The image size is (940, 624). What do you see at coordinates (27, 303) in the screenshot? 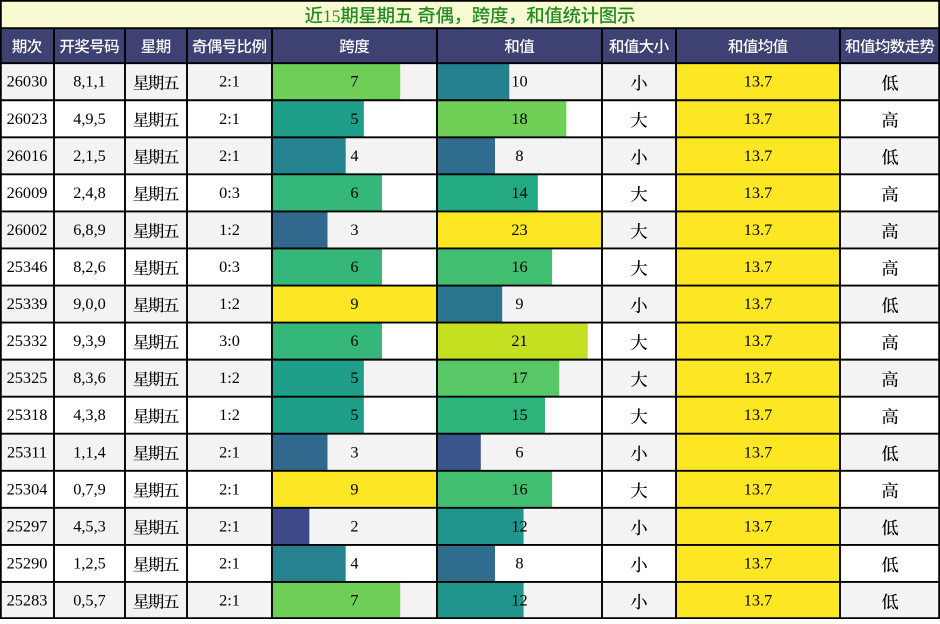
I see `svg-text: 25339` at bounding box center [27, 303].